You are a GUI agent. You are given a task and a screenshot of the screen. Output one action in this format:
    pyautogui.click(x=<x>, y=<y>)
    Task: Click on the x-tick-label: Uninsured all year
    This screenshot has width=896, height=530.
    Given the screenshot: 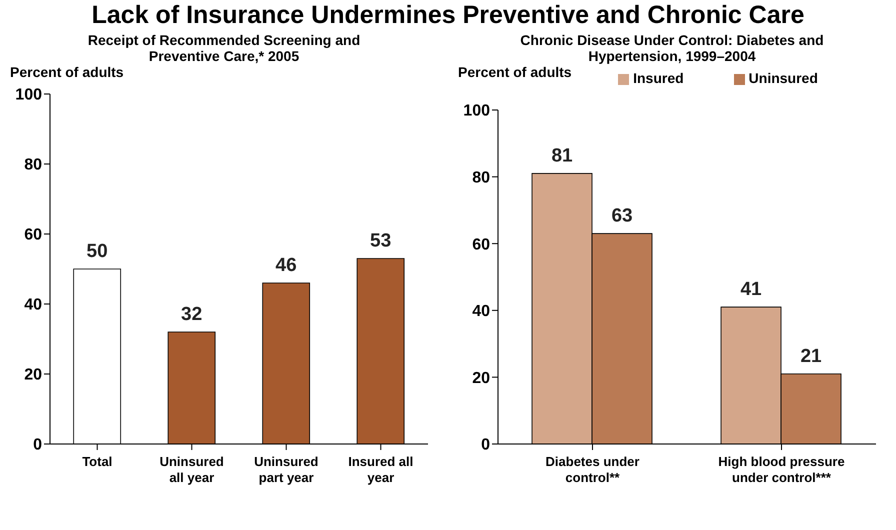 What is the action you would take?
    pyautogui.click(x=192, y=469)
    